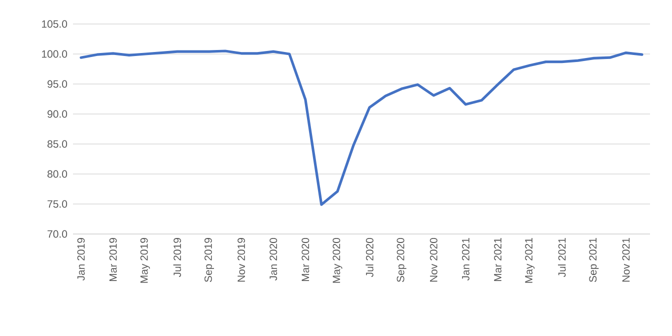  I want to click on y-tick-label: 75.0, so click(58, 204).